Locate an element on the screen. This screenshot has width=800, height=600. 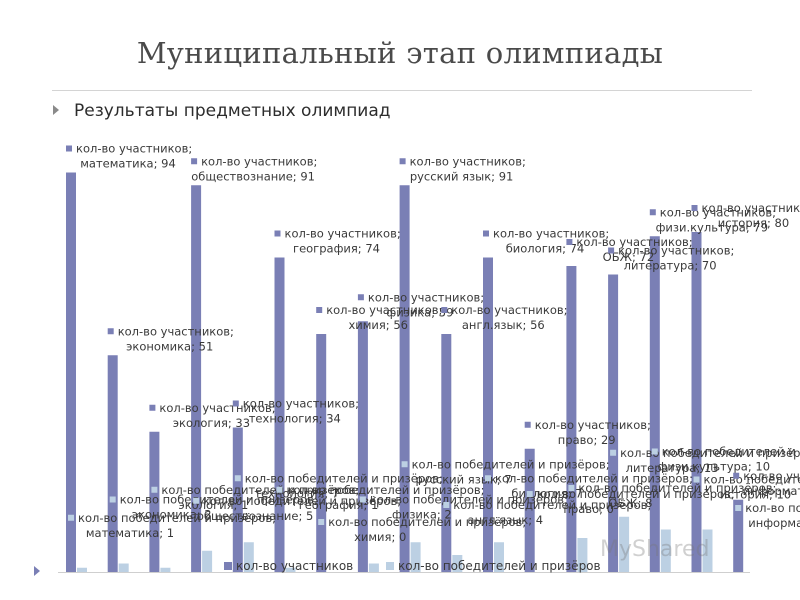
data-label-winners-12: кол-во победителей и призёров;ОБЖ; 8 is located at coordinates (672, 495).